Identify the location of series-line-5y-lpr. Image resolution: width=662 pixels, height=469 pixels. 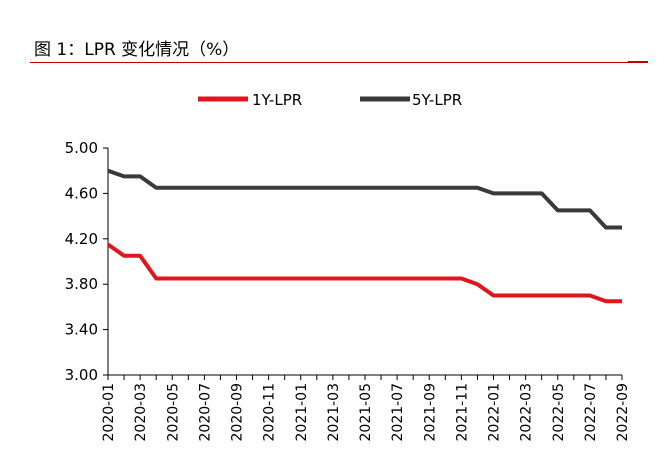
(364, 199).